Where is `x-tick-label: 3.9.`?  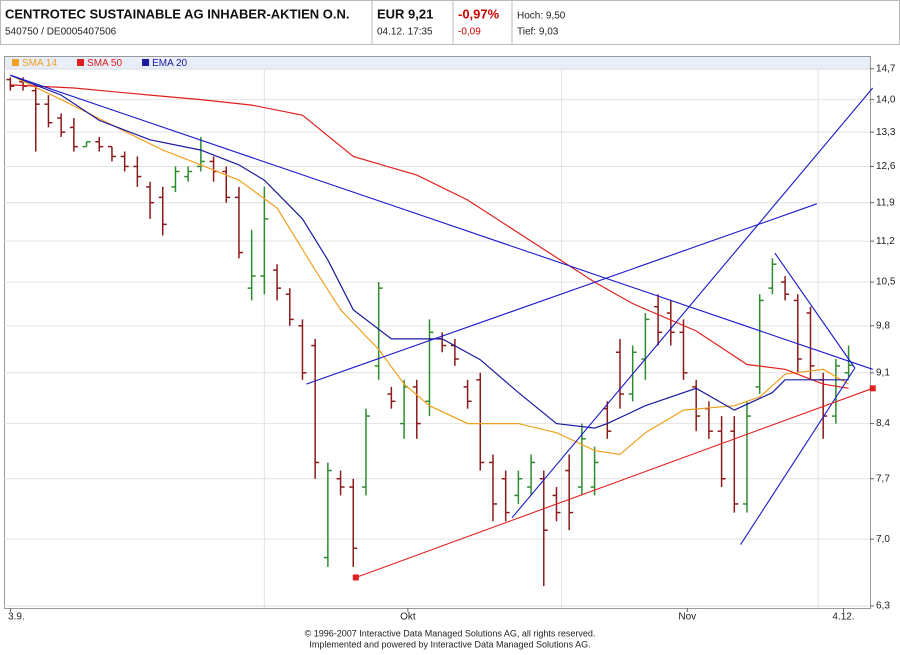 x-tick-label: 3.9. is located at coordinates (16, 617).